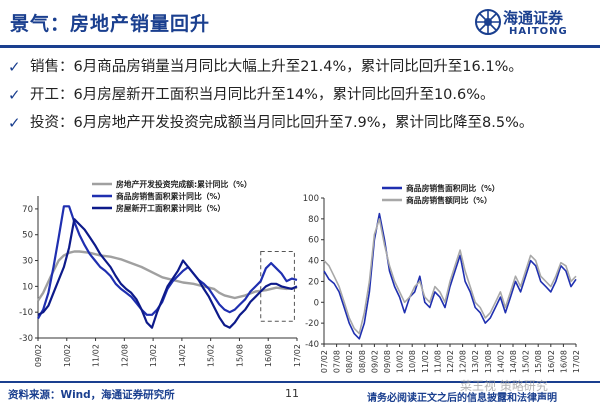 This screenshot has width=600, height=414. I want to click on y-tick-label: 80, so click(313, 220).